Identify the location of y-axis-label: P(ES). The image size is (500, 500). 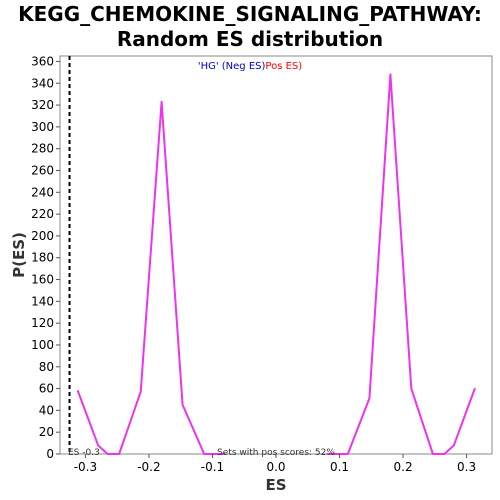
(19, 255).